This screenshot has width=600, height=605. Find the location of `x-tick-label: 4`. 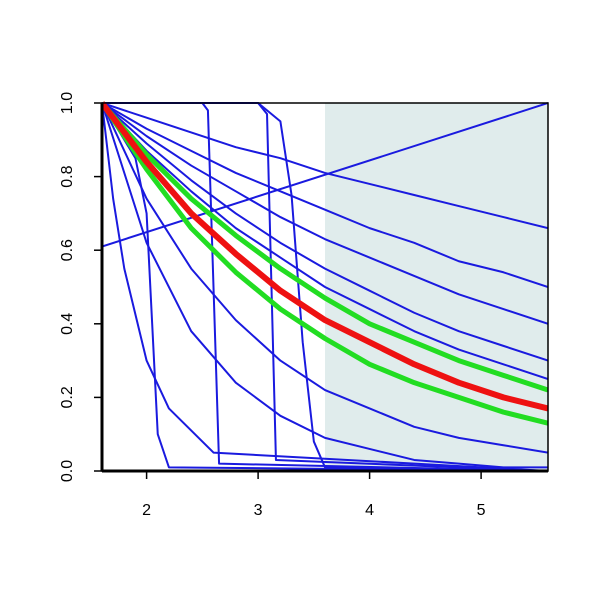

x-tick-label: 4 is located at coordinates (369, 510).